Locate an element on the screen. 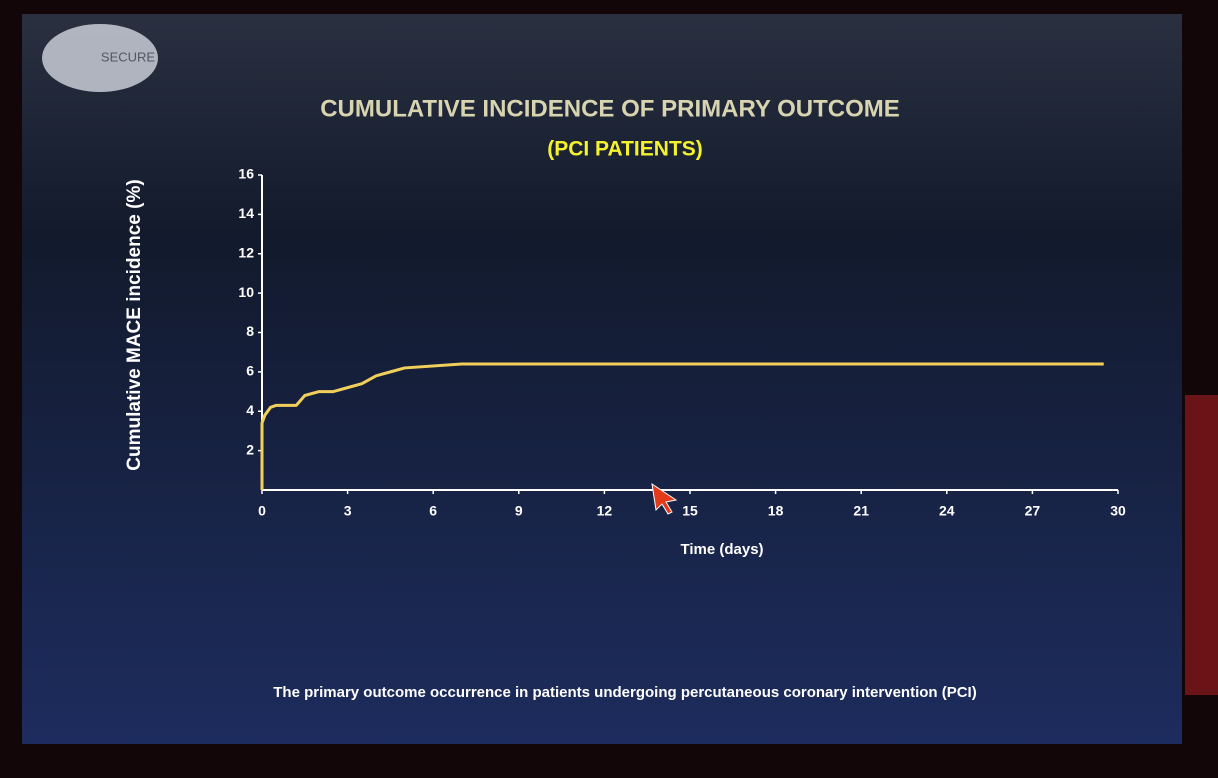 Image resolution: width=1218 pixels, height=778 pixels. chart-subtitle: (PCI PATIENTS) is located at coordinates (625, 149).